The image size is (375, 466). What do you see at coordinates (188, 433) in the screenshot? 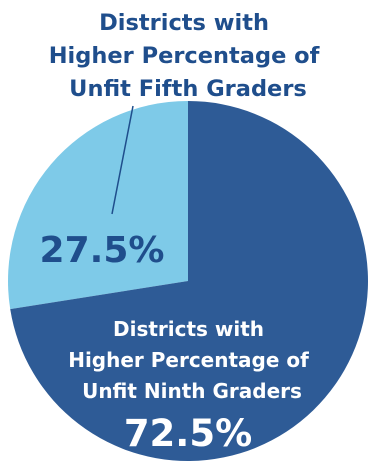
I see `ninth-graders-value-label: 72.5%` at bounding box center [188, 433].